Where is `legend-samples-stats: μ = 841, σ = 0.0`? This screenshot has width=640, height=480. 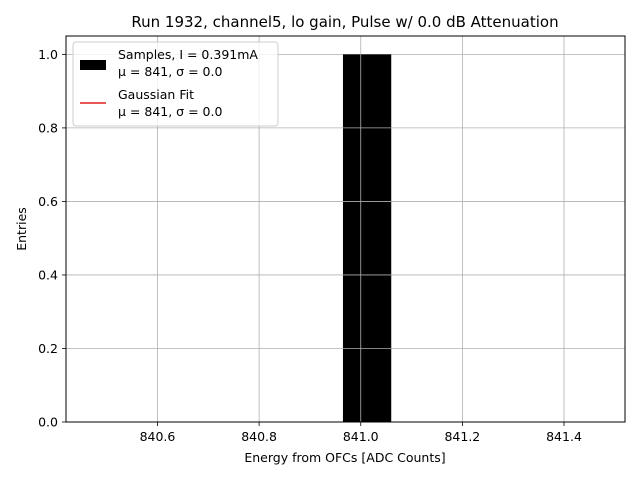 legend-samples-stats: μ = 841, σ = 0.0 is located at coordinates (170, 71).